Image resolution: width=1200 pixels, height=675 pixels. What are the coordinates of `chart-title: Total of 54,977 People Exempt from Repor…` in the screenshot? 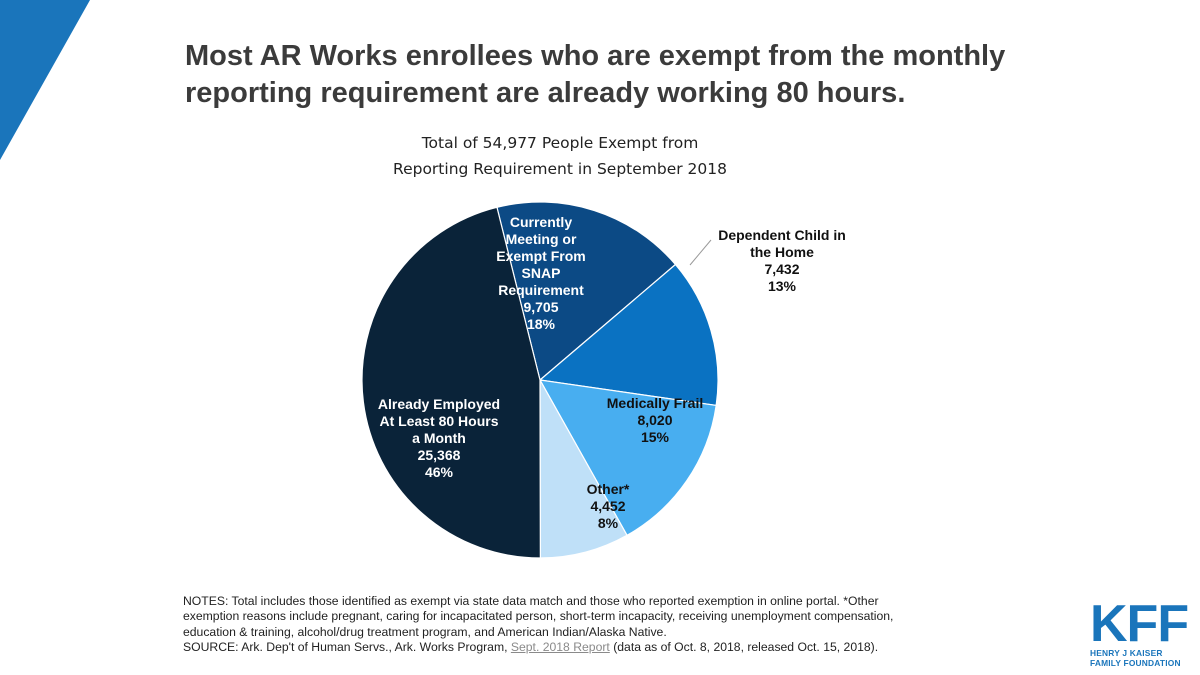 It's located at (560, 156).